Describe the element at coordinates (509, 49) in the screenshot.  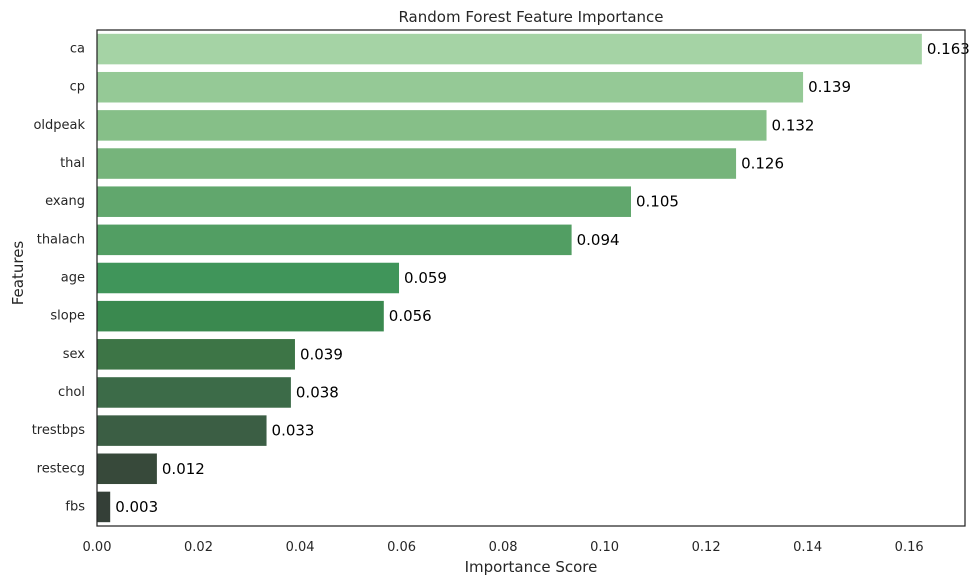
I see `bar-ca` at that location.